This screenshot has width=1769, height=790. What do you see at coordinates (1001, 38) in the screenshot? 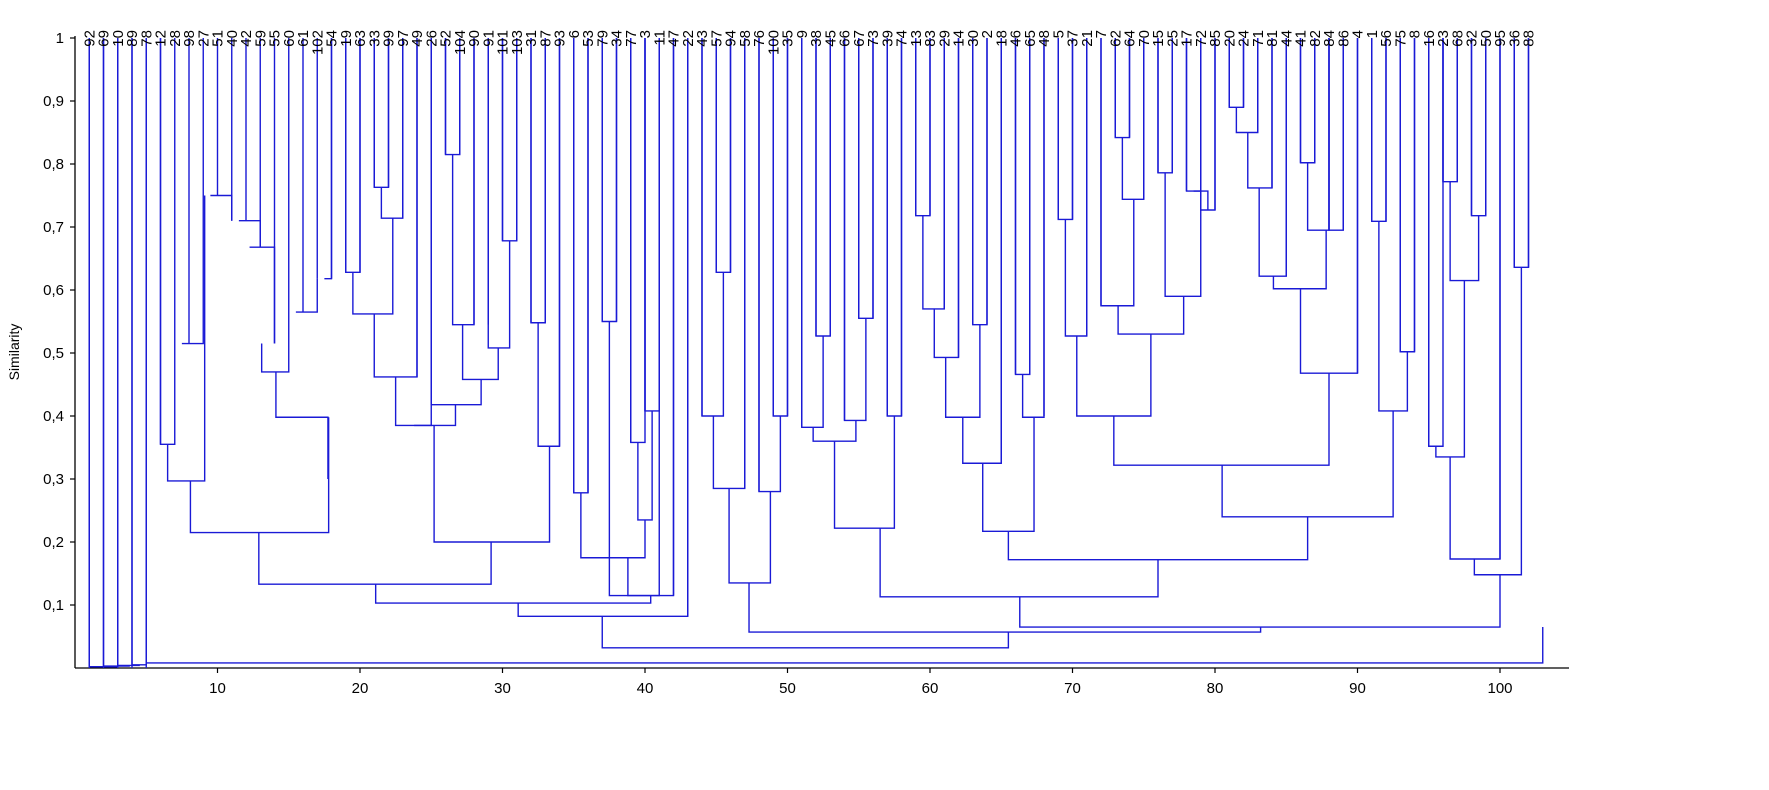
I see `leaf-label: 18` at bounding box center [1001, 38].